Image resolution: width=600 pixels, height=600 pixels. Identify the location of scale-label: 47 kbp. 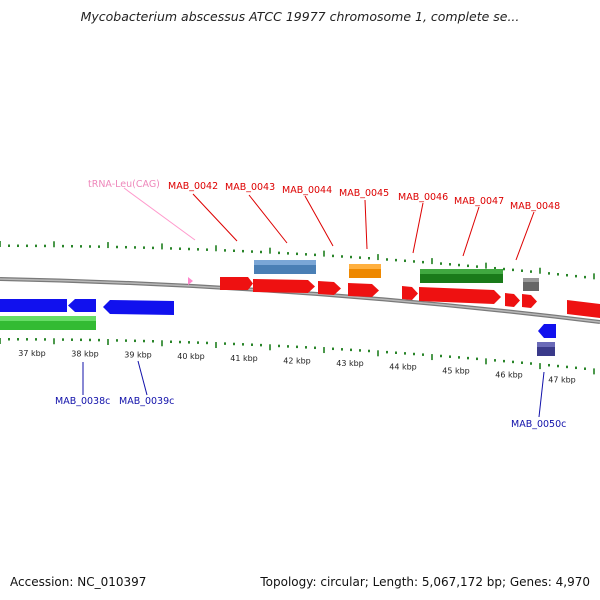
(562, 379).